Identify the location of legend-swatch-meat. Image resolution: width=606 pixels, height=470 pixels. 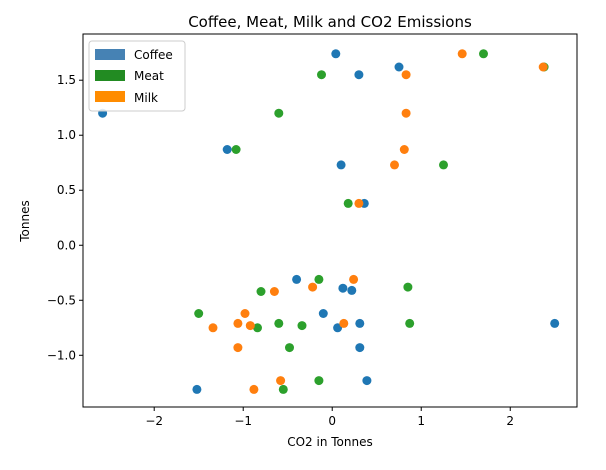
(110, 75).